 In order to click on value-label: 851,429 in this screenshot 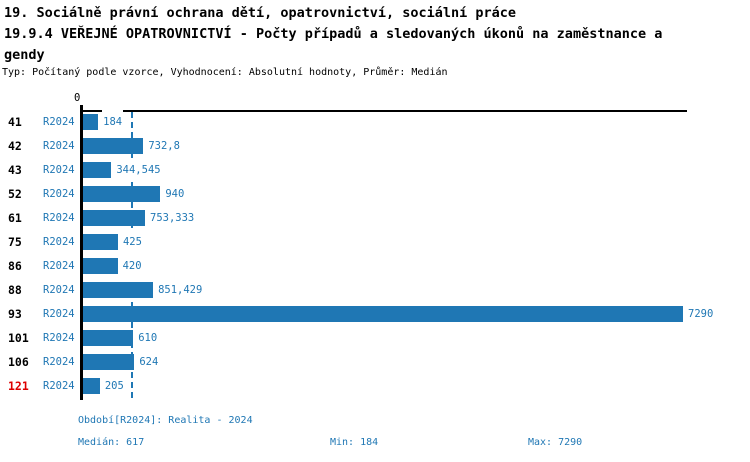, I will do `click(180, 290)`.